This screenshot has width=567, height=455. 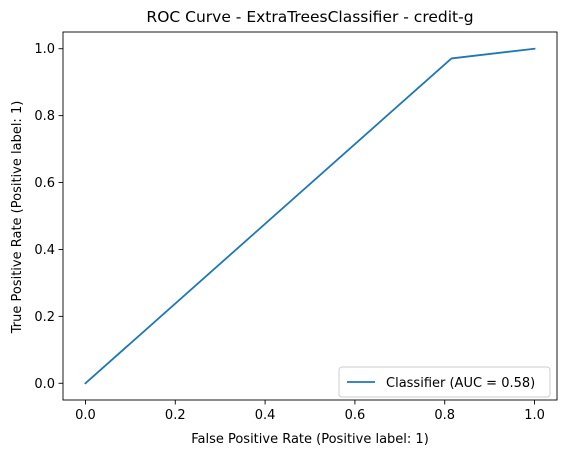 I want to click on x-tick-label: 0.4, so click(x=265, y=415).